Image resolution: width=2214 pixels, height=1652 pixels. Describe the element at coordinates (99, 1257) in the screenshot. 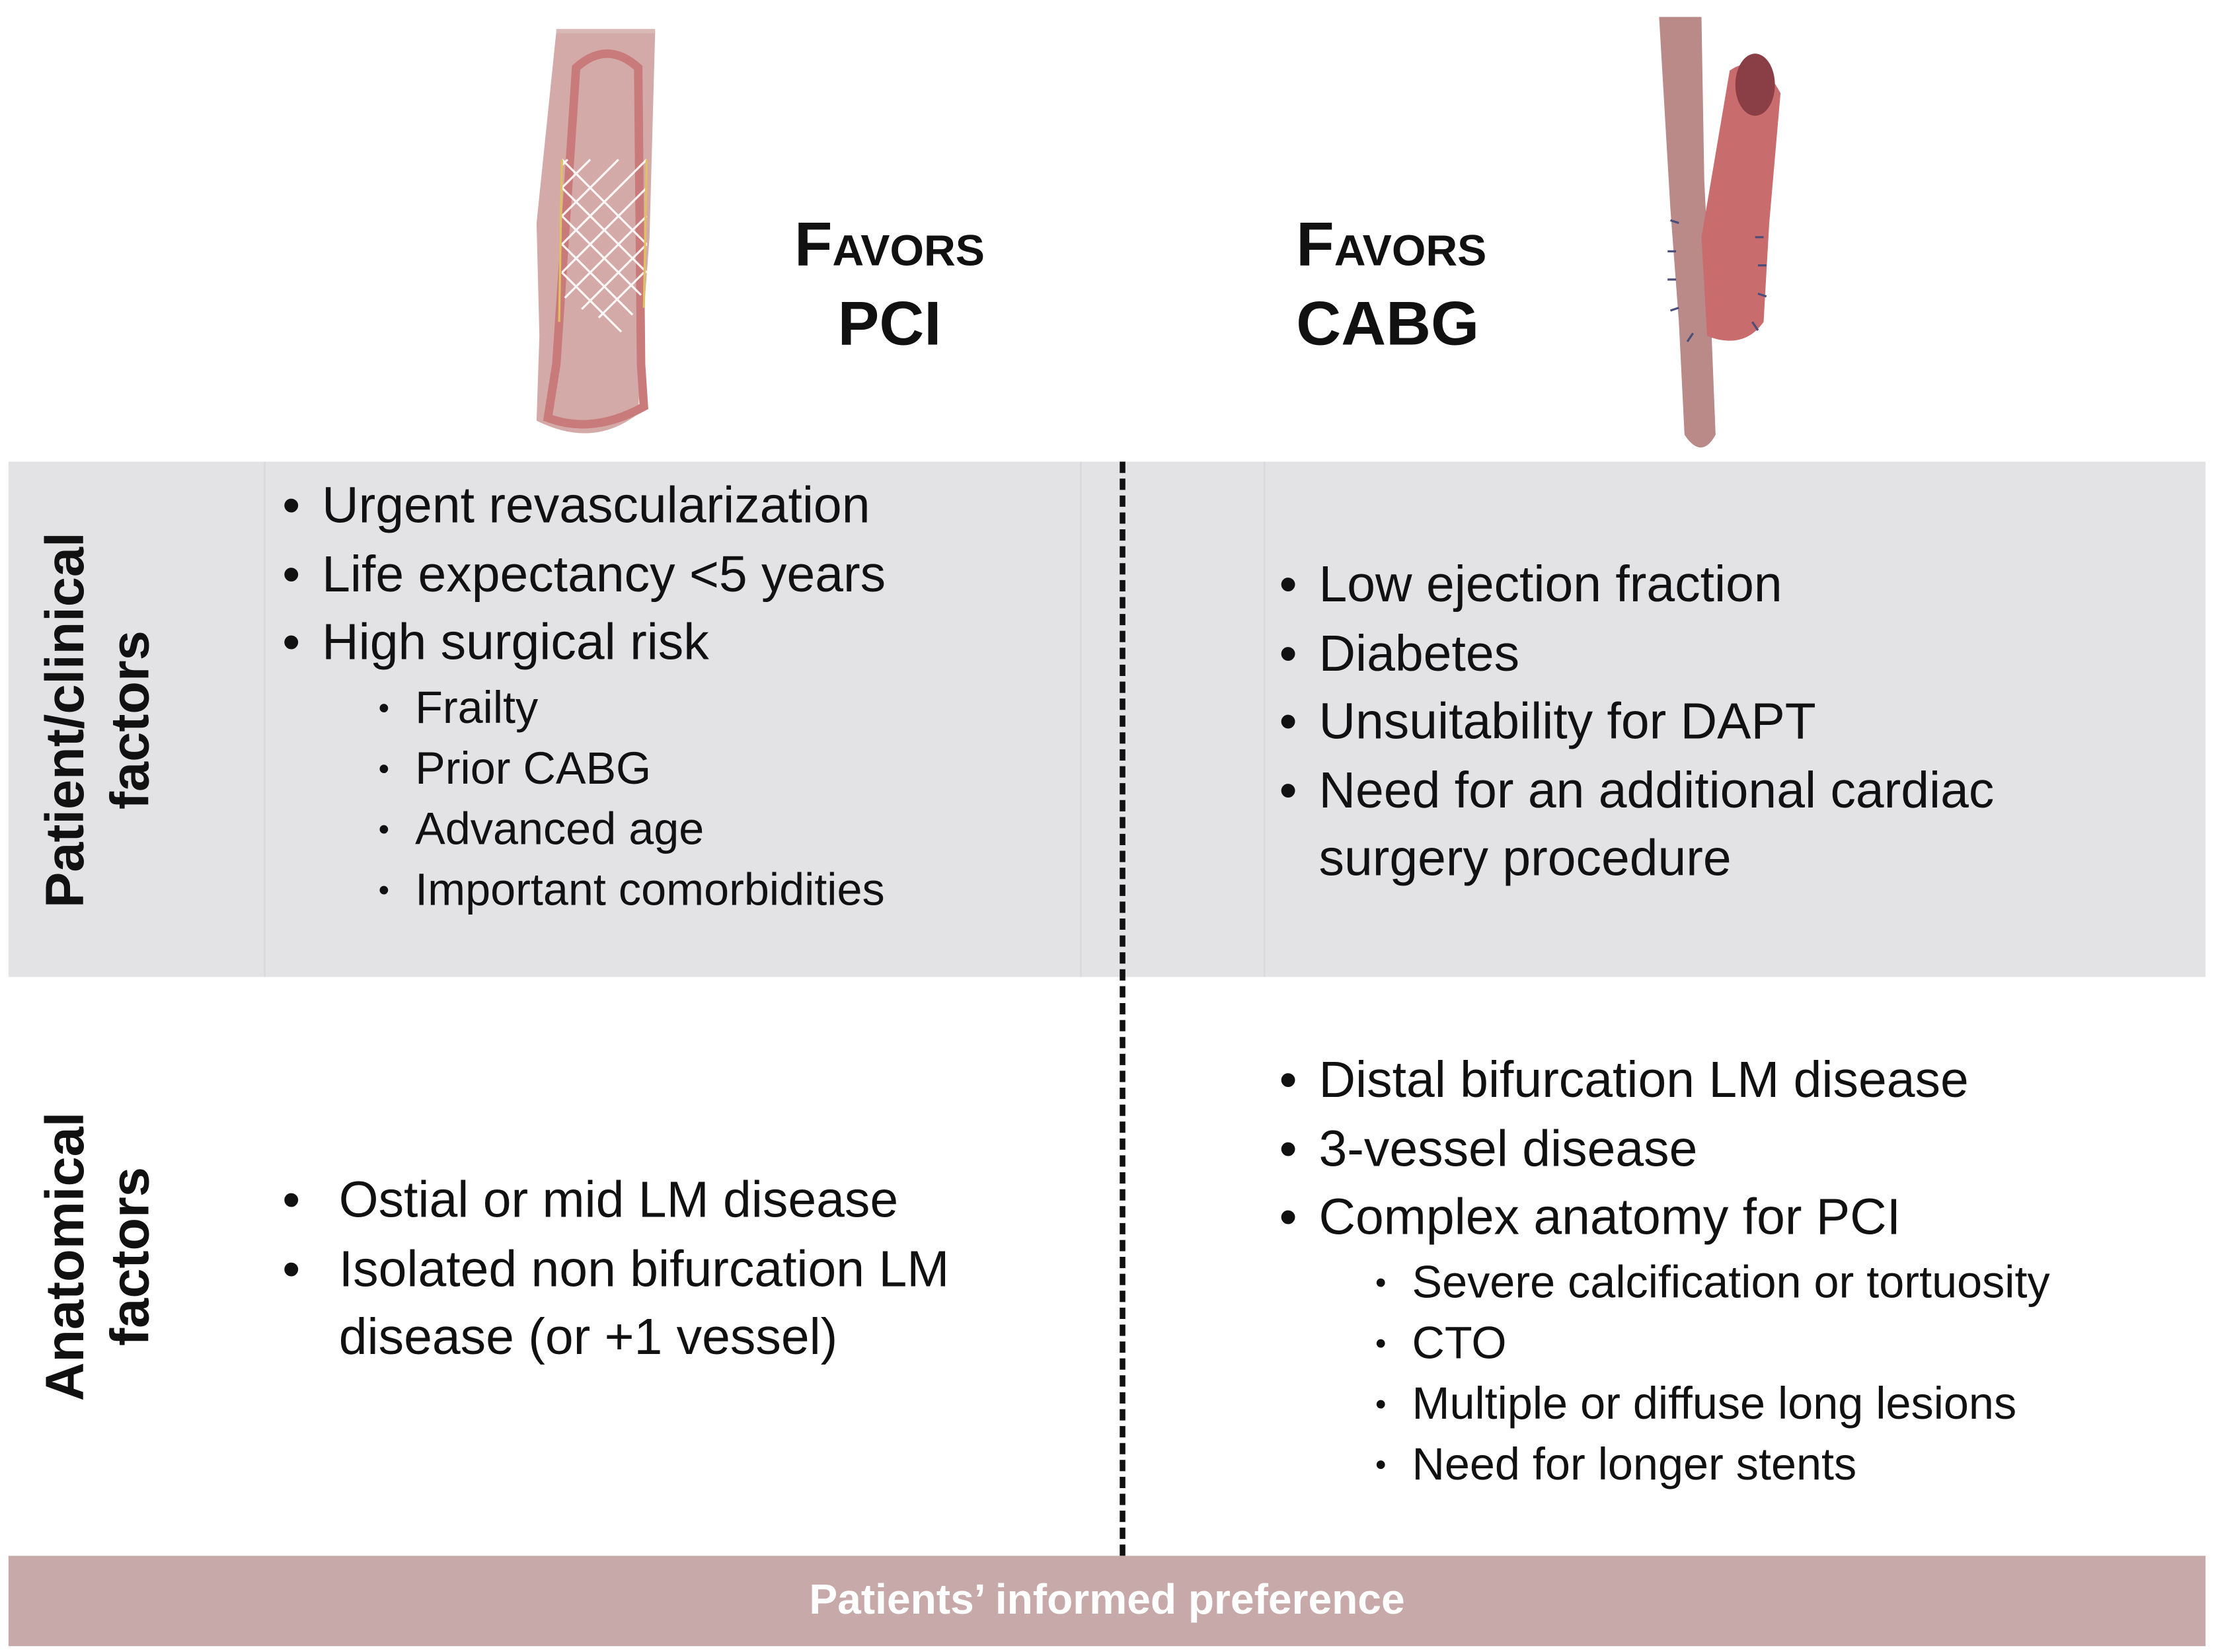

I see `row-label-anatomical: Anatomical factors` at that location.